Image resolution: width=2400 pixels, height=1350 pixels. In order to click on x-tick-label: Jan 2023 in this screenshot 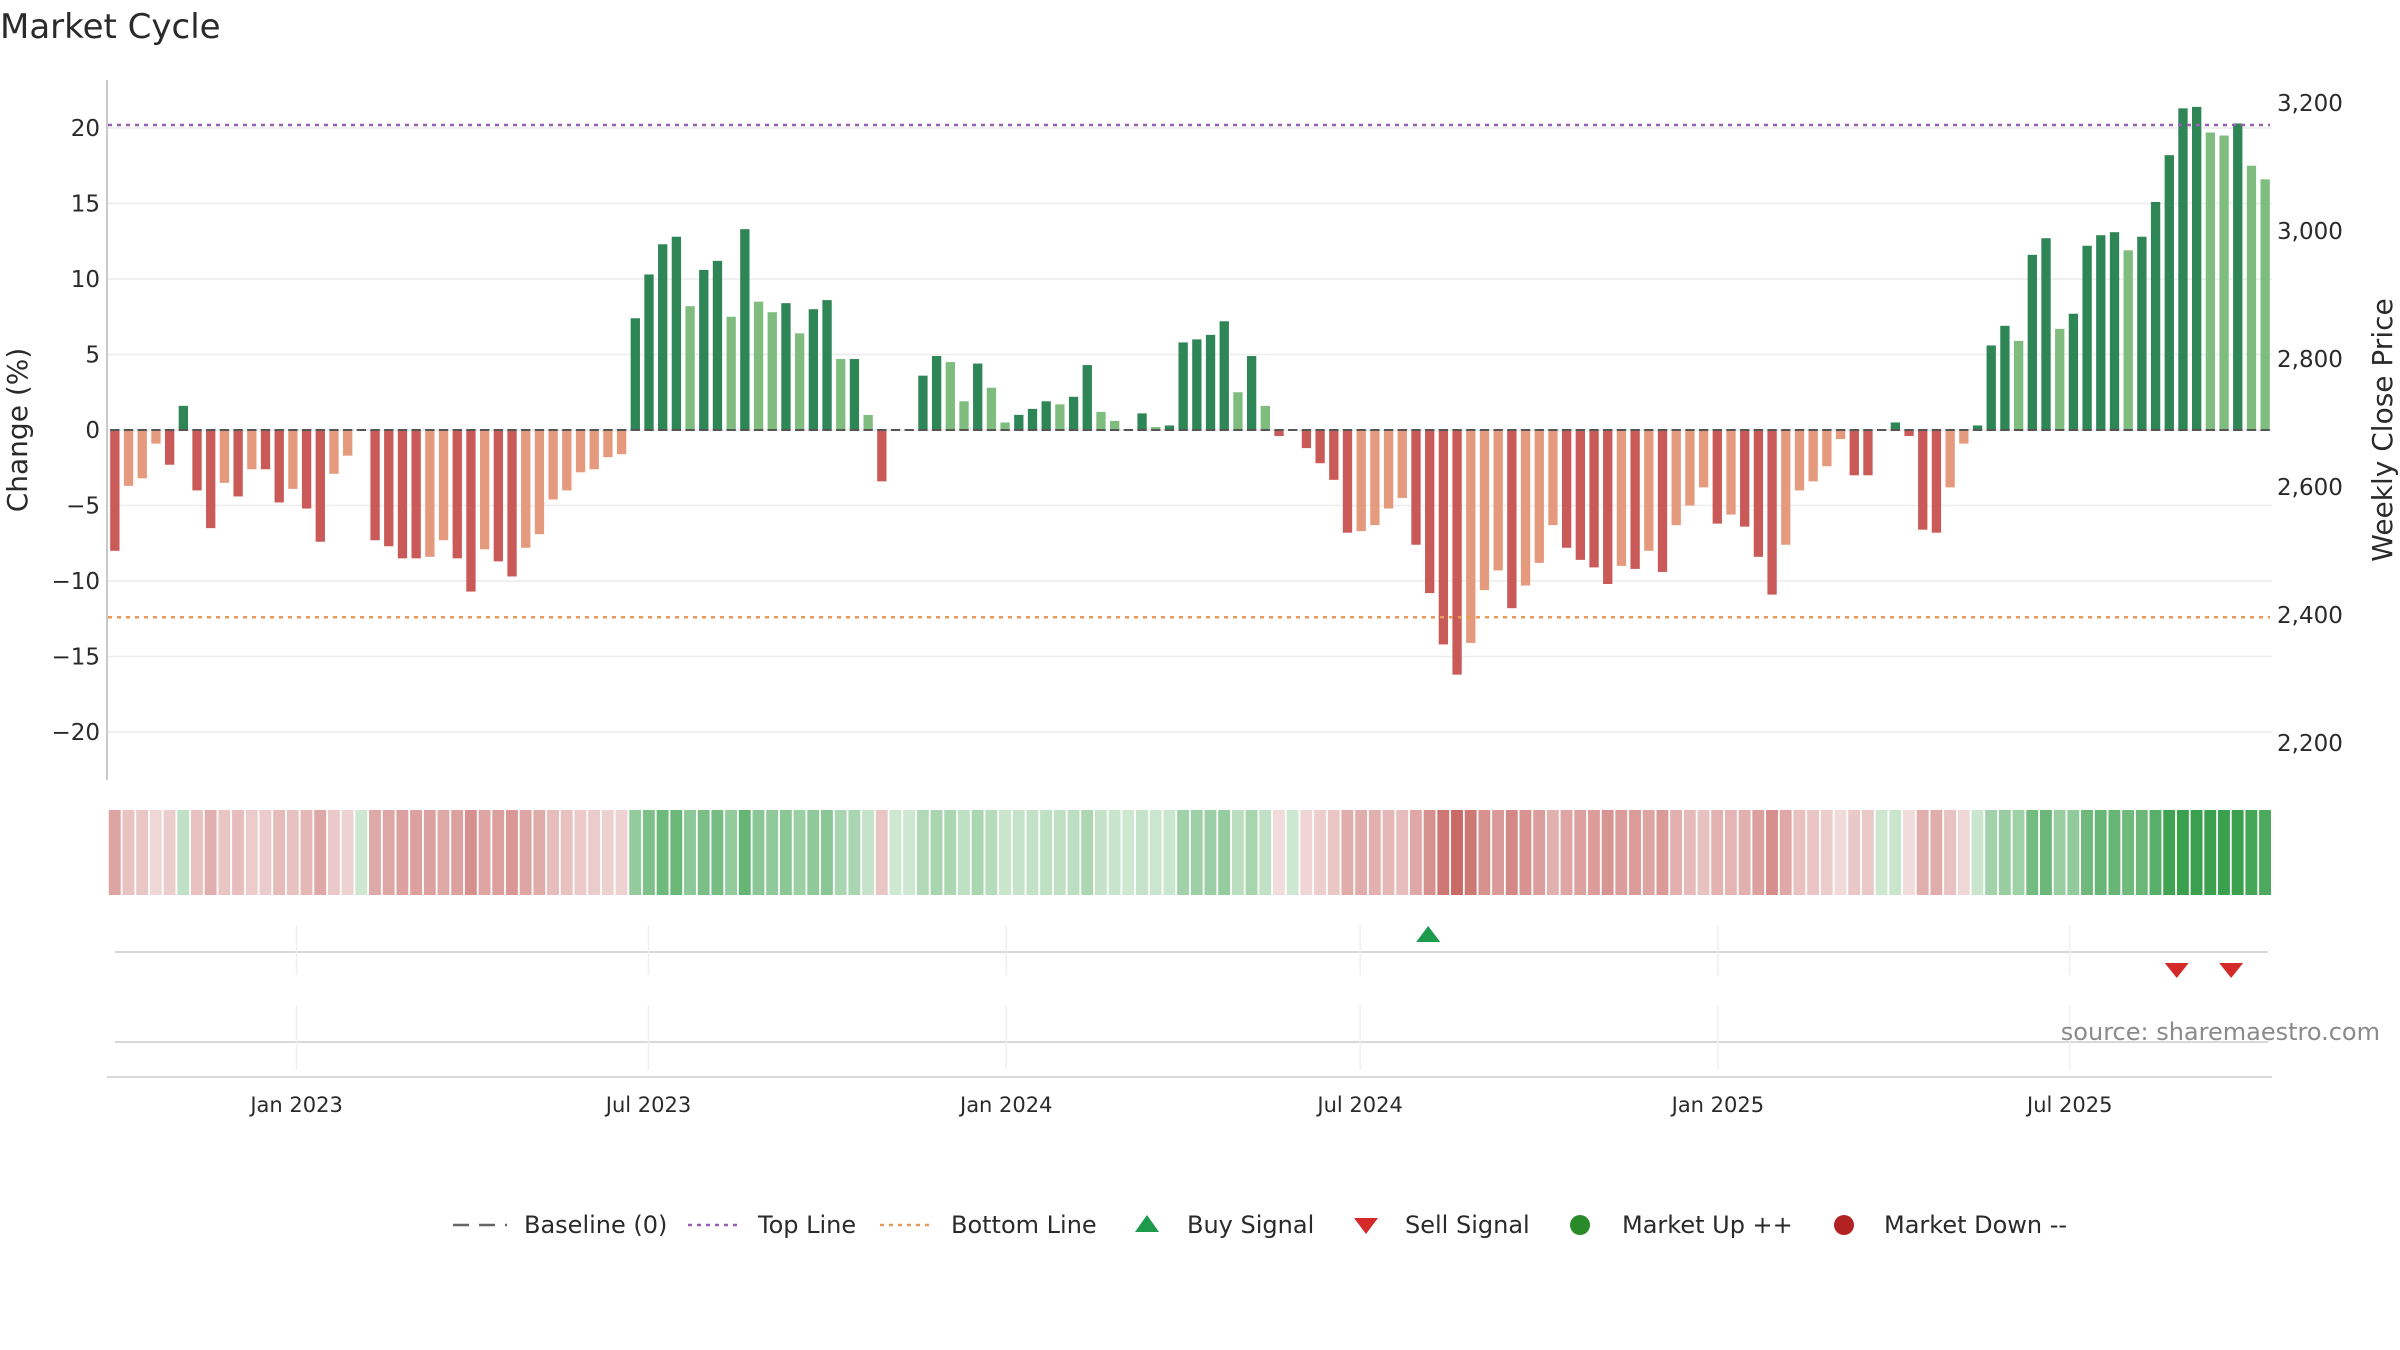, I will do `click(295, 1105)`.